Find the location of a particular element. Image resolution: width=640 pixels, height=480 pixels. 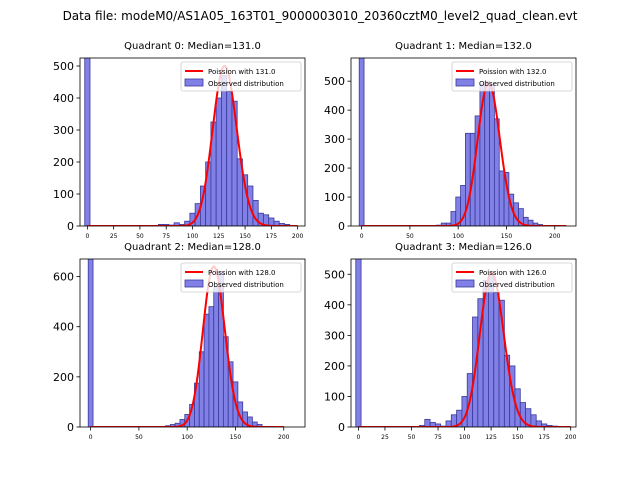

subplot-title: Quadrant 0: Median=131.0 is located at coordinates (192, 46).